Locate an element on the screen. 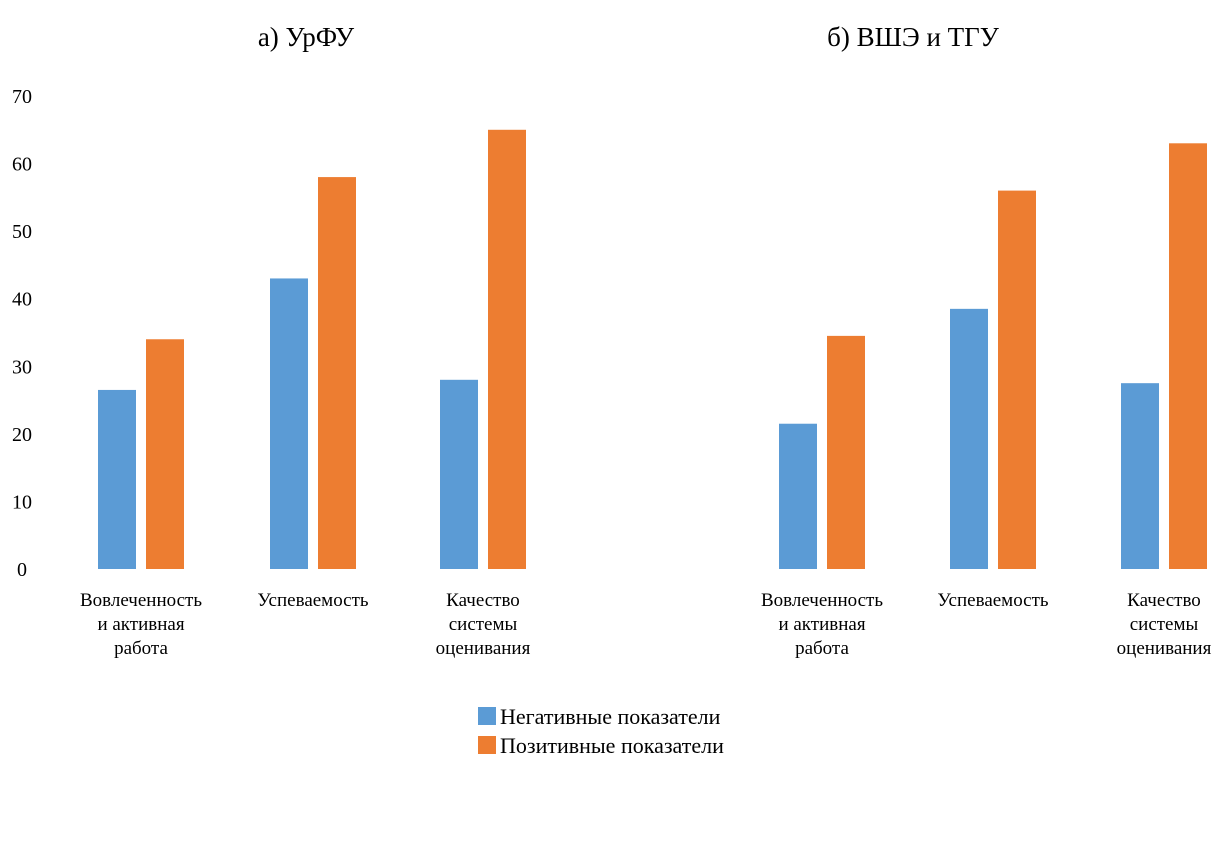  y-tick-label: 30 is located at coordinates (22, 367).